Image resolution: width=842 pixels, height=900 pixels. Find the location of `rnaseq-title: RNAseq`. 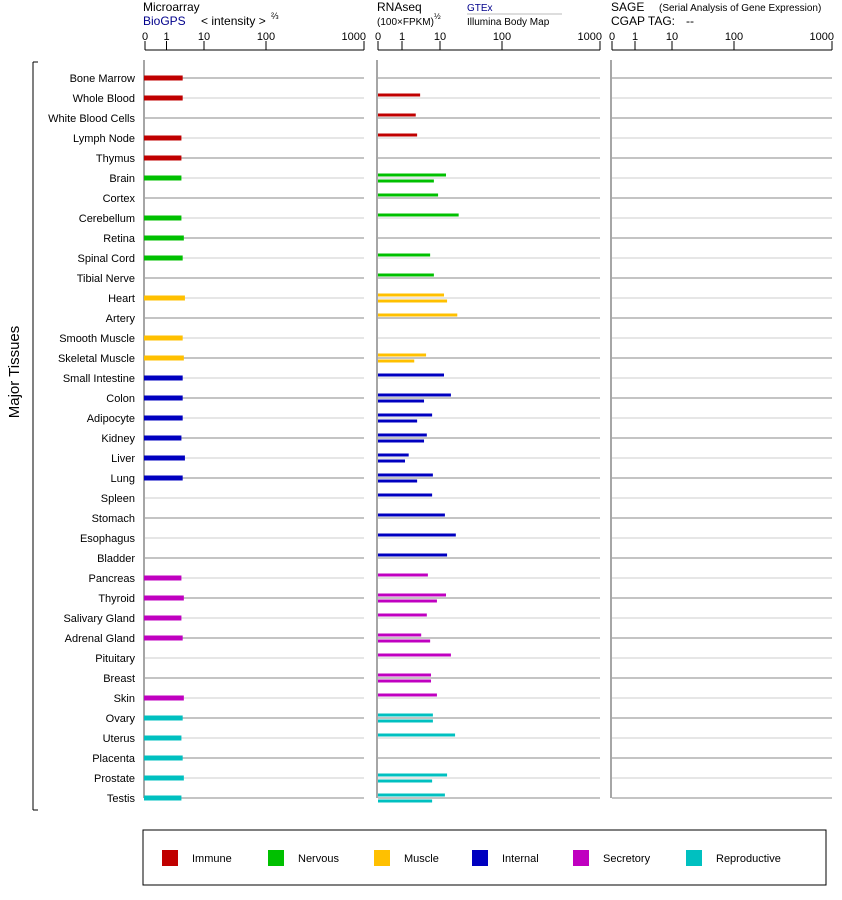

rnaseq-title: RNAseq is located at coordinates (399, 7).